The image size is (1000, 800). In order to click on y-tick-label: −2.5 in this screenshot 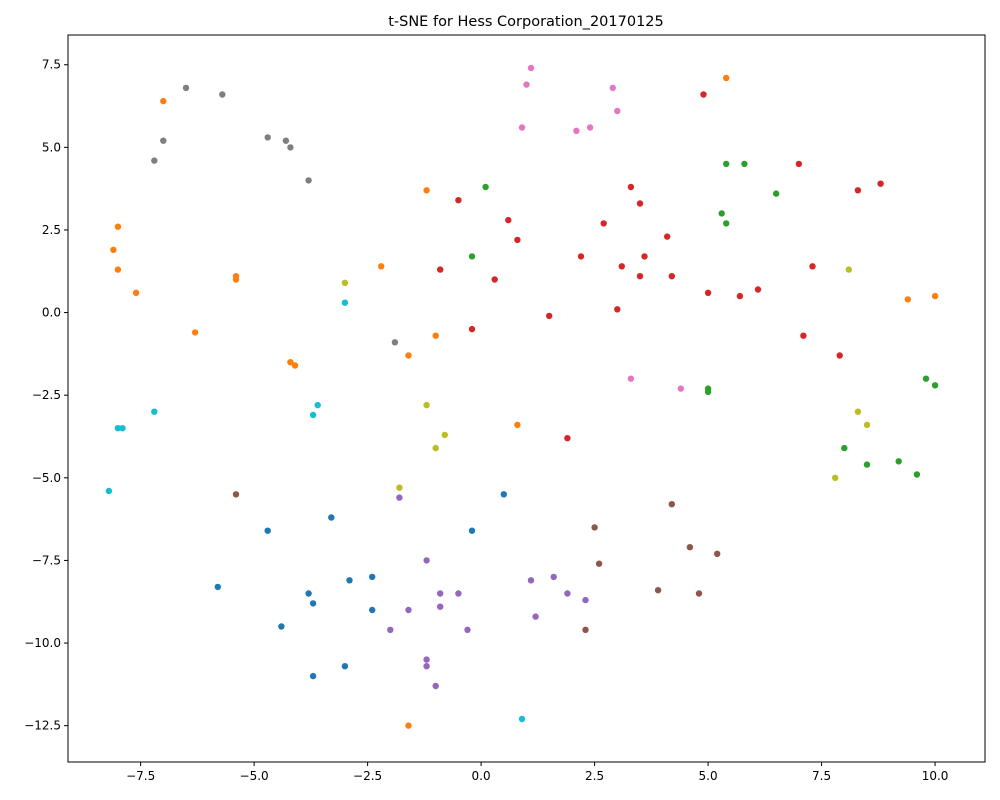, I will do `click(46, 395)`.